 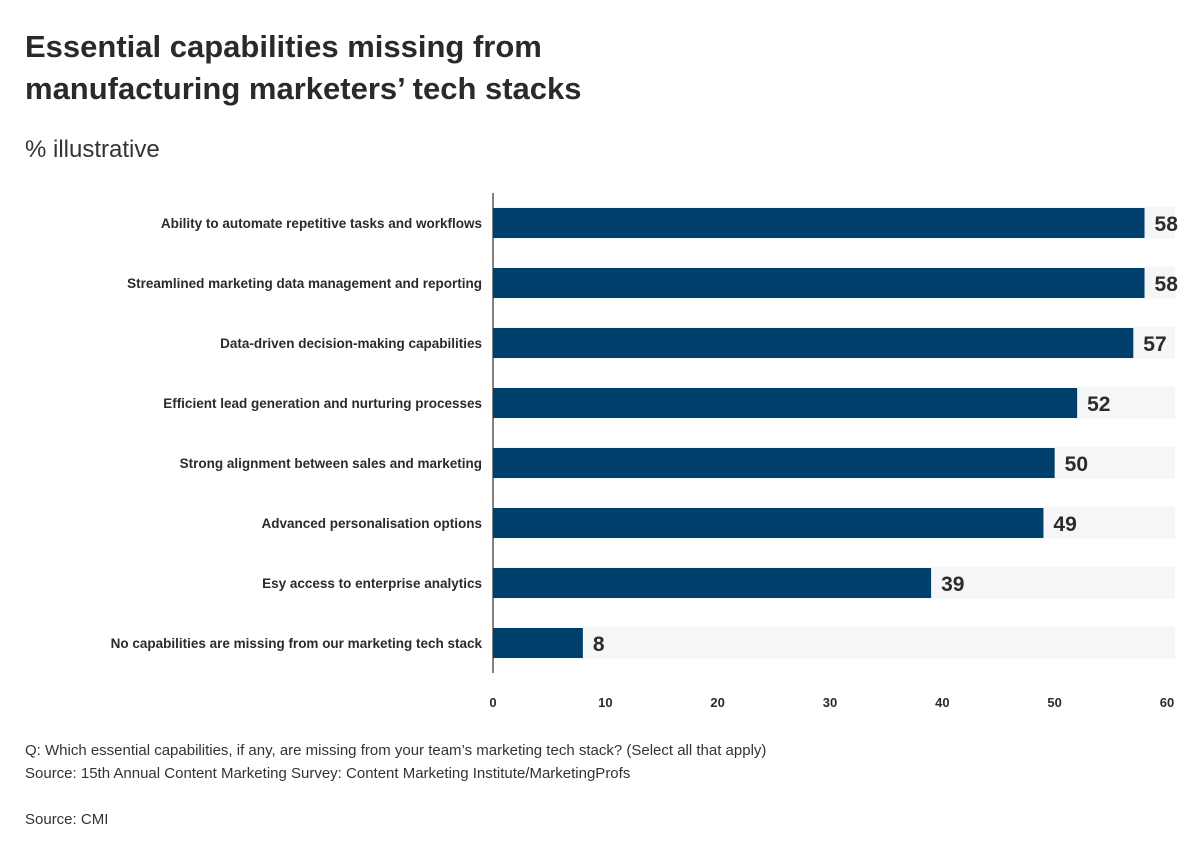 I want to click on title-line-1: Essential capabilities missing from, so click(x=283, y=46).